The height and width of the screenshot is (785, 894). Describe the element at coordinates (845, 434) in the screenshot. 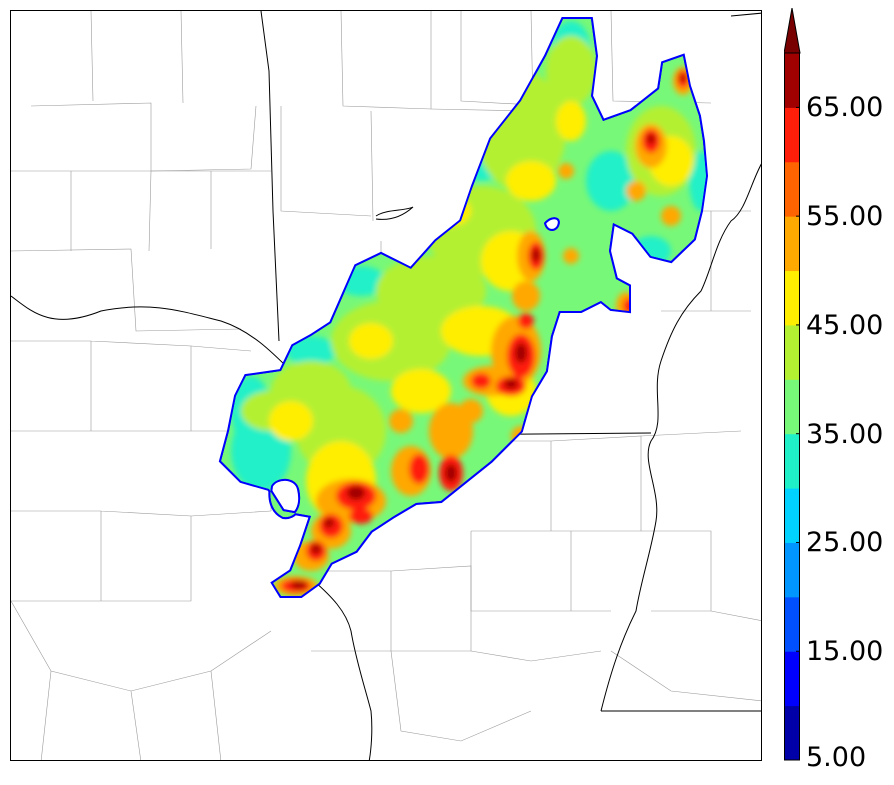

I see `colorbar-tick-label: 35.00` at that location.